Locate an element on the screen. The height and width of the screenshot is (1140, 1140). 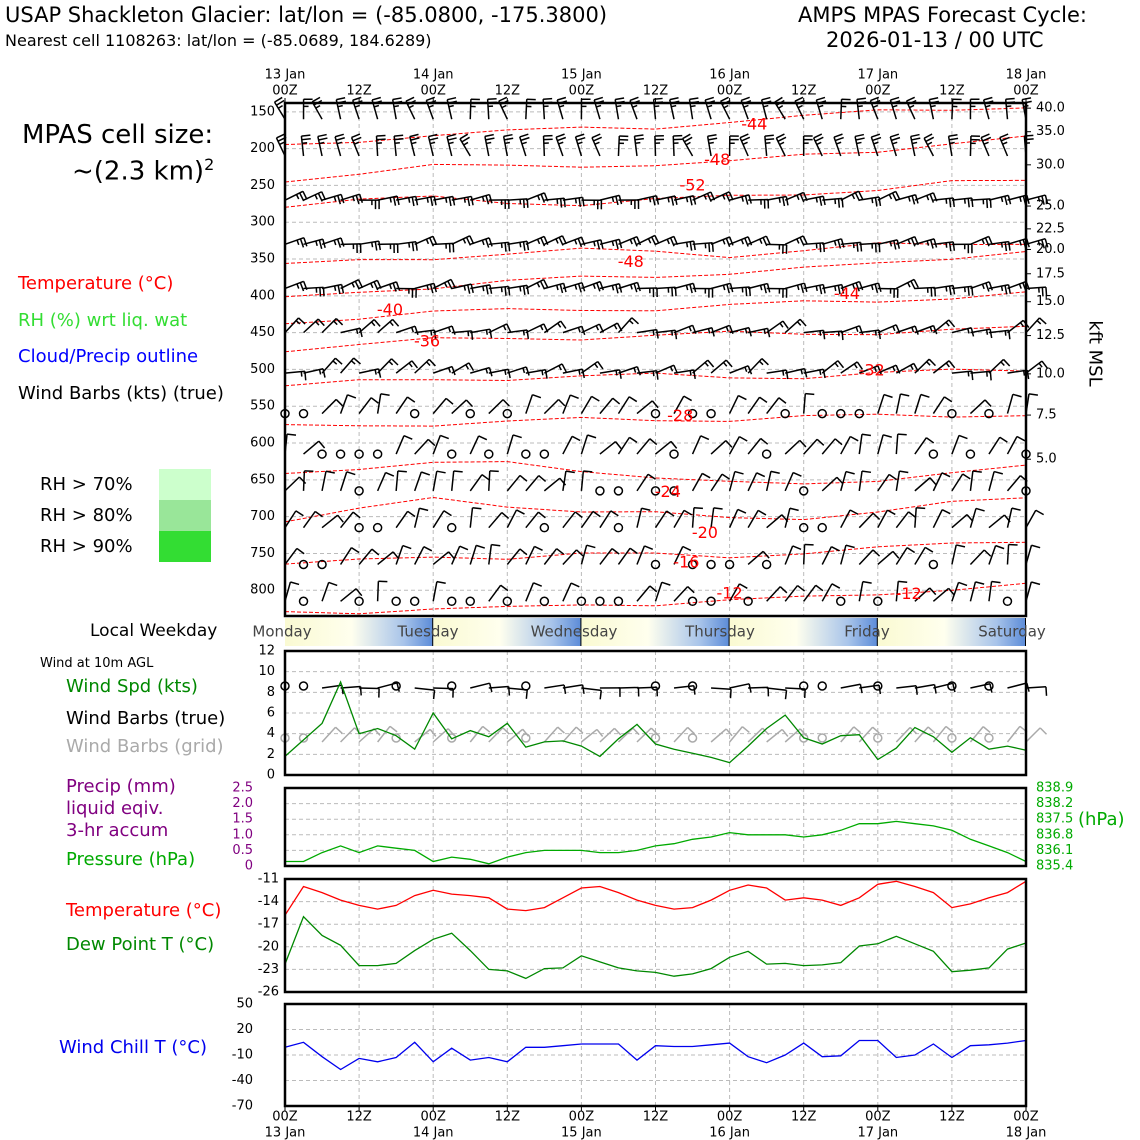
chill-tick-label: -10 is located at coordinates (242, 1055).